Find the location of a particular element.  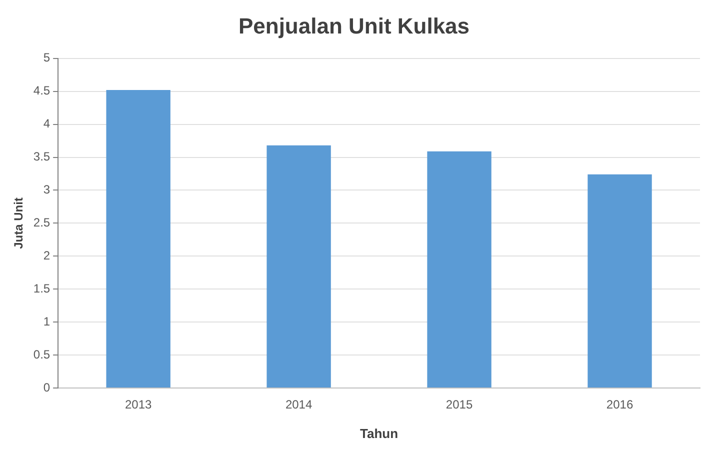

y-tick-label: 0.5 is located at coordinates (41, 354).